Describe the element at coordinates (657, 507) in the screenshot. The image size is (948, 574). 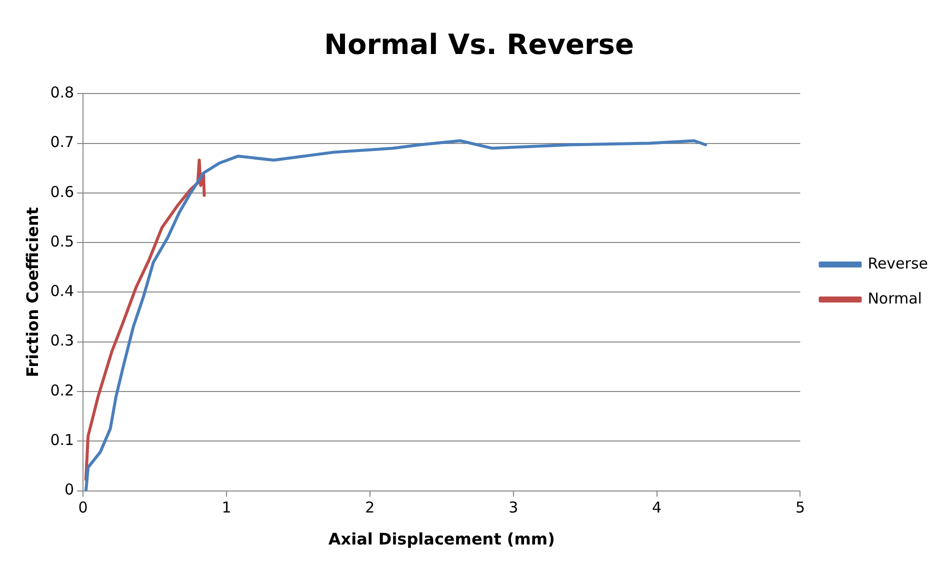
I see `x-tick-label: 4` at that location.